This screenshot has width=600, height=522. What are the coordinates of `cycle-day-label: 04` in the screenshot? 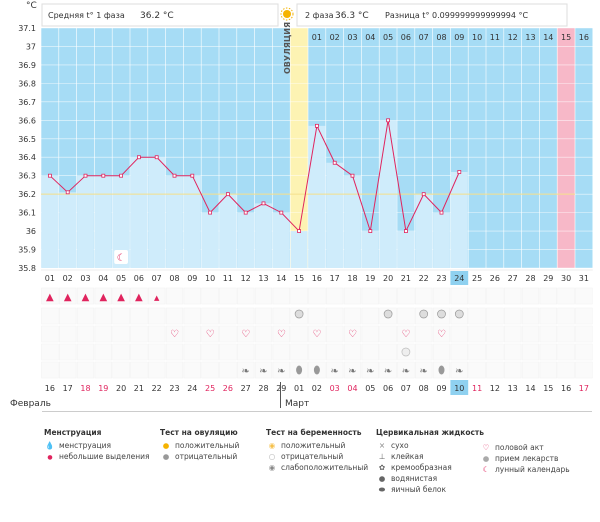 It's located at (370, 37).